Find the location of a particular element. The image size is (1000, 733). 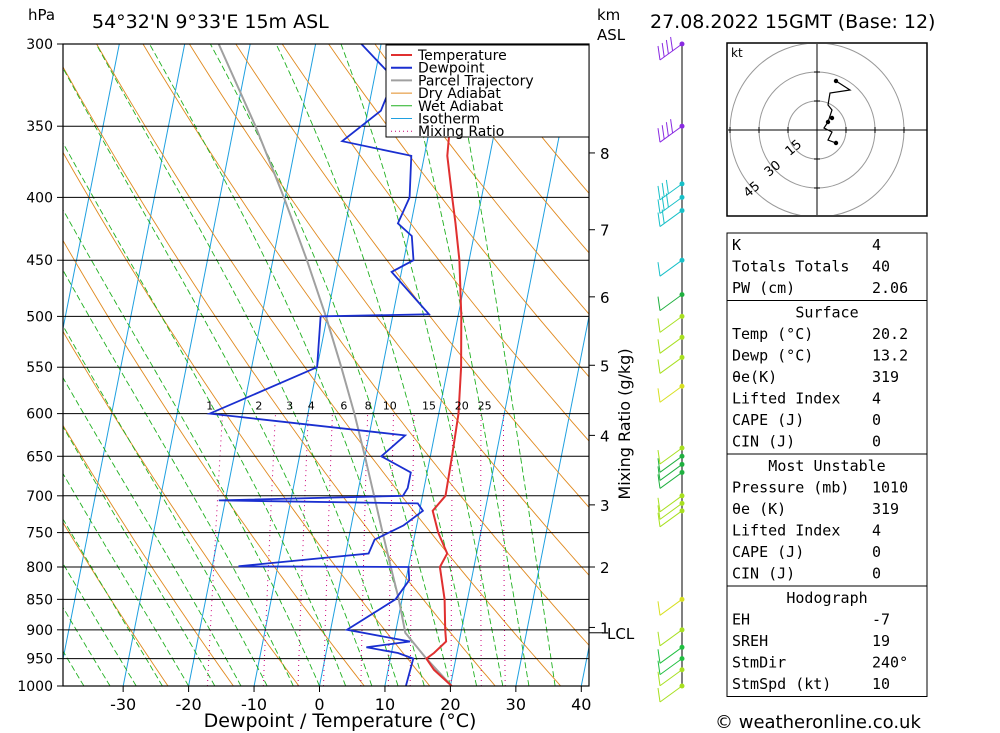

table-row-label: SREH is located at coordinates (750, 641).